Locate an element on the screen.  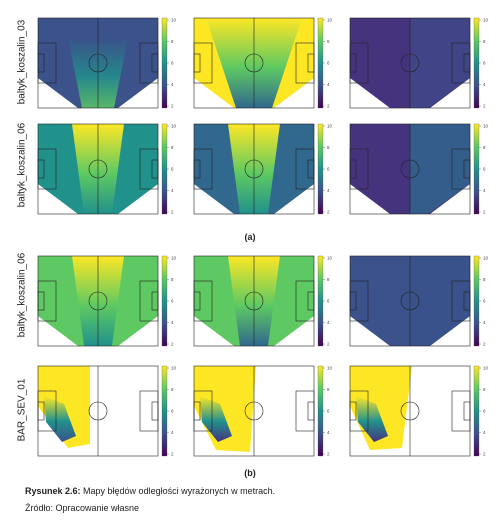
heatmap-a-1-1: 10 8 6 4 2 is located at coordinates (115, 63).